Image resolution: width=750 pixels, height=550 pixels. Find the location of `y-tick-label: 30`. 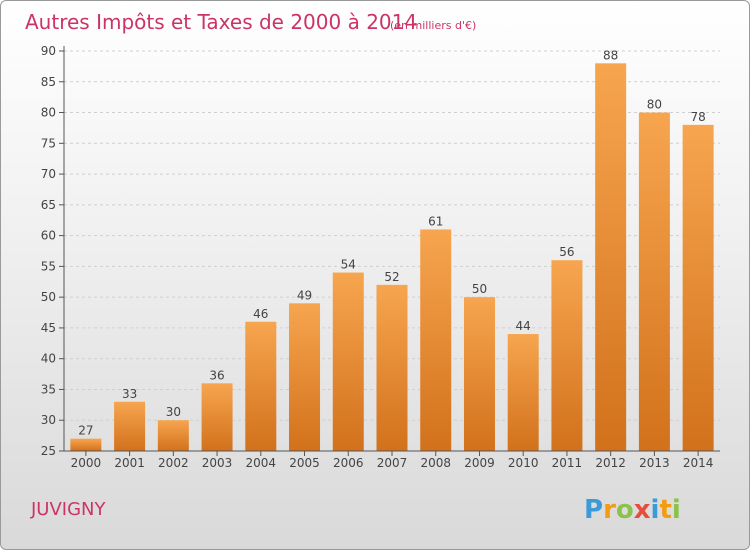

y-tick-label: 30 is located at coordinates (48, 420).